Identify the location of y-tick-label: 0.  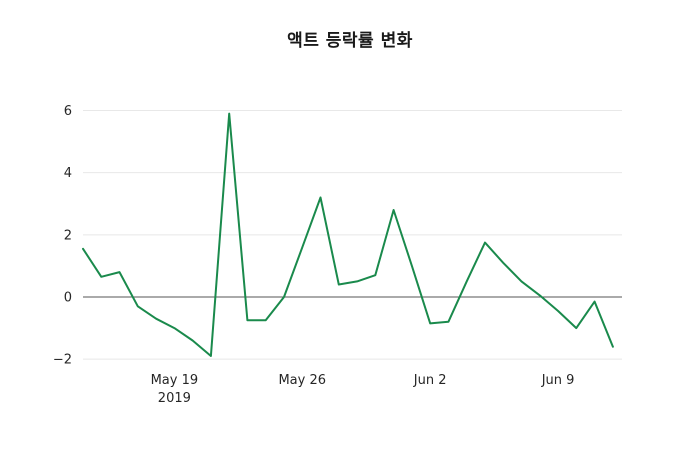
(68, 297).